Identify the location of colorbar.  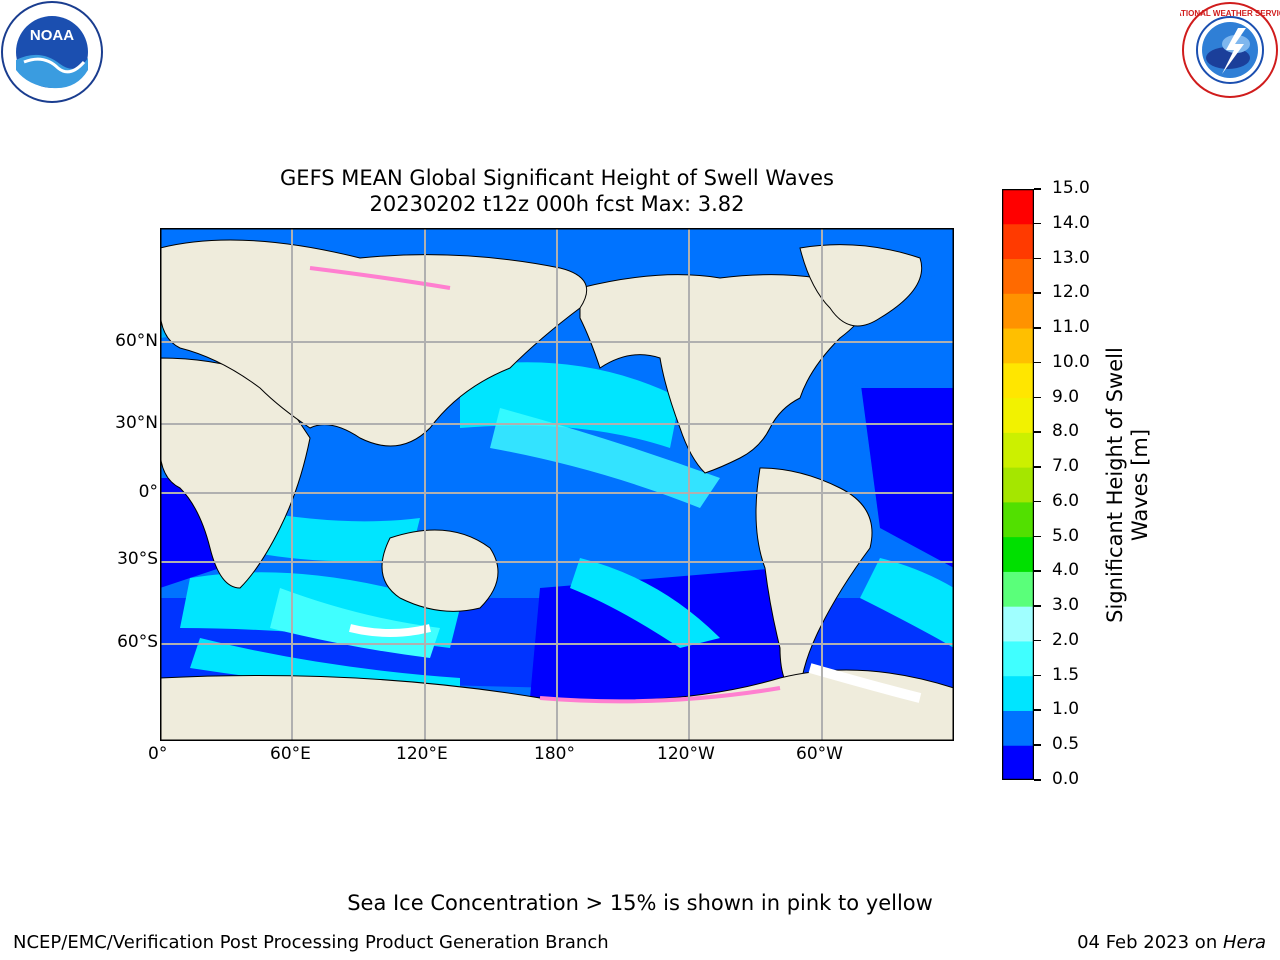
(1018, 484).